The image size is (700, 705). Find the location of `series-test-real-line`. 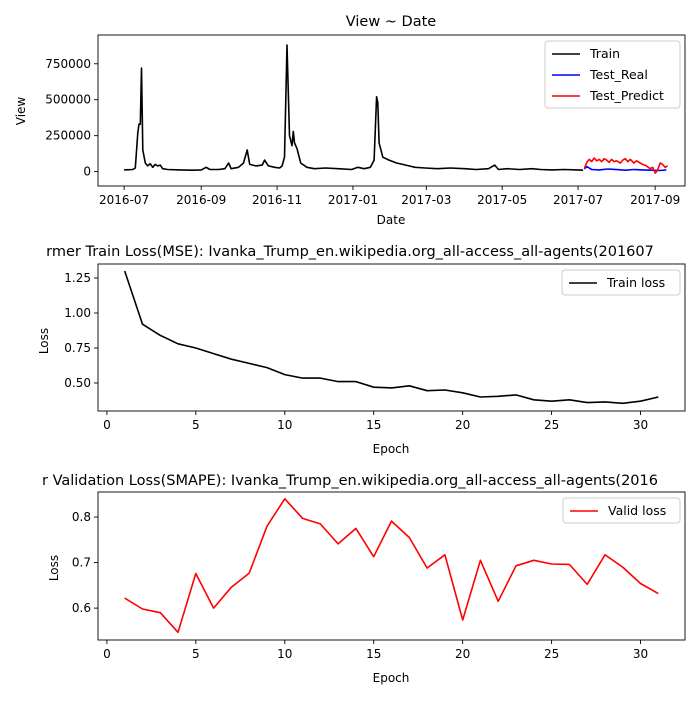

series-test-real-line is located at coordinates (625, 168).